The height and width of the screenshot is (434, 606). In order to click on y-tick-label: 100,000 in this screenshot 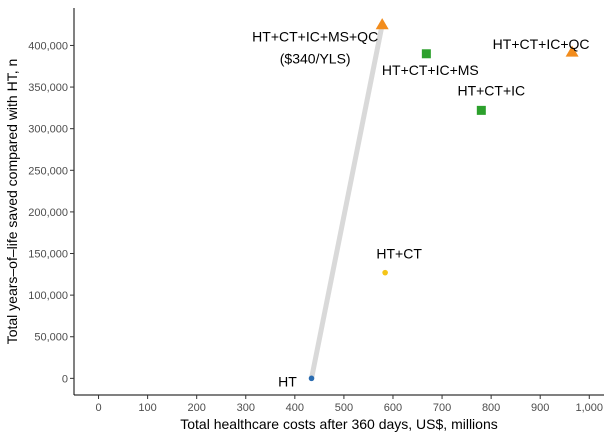, I will do `click(48, 296)`.